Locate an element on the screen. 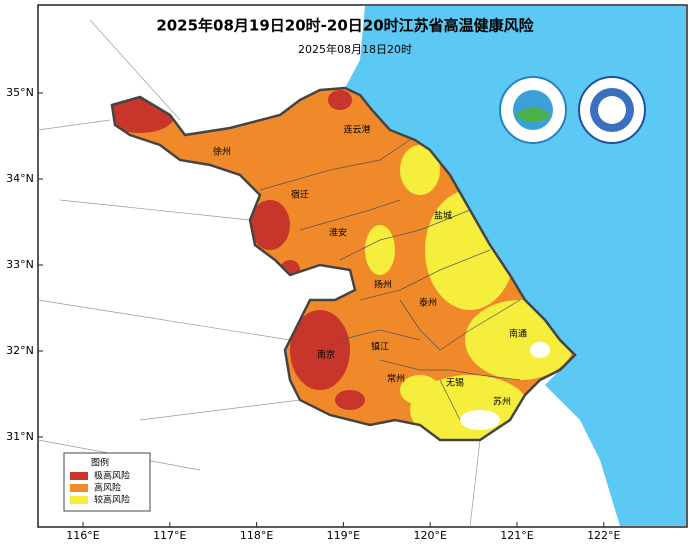 The height and width of the screenshot is (551, 693). logos is located at coordinates (572, 110).